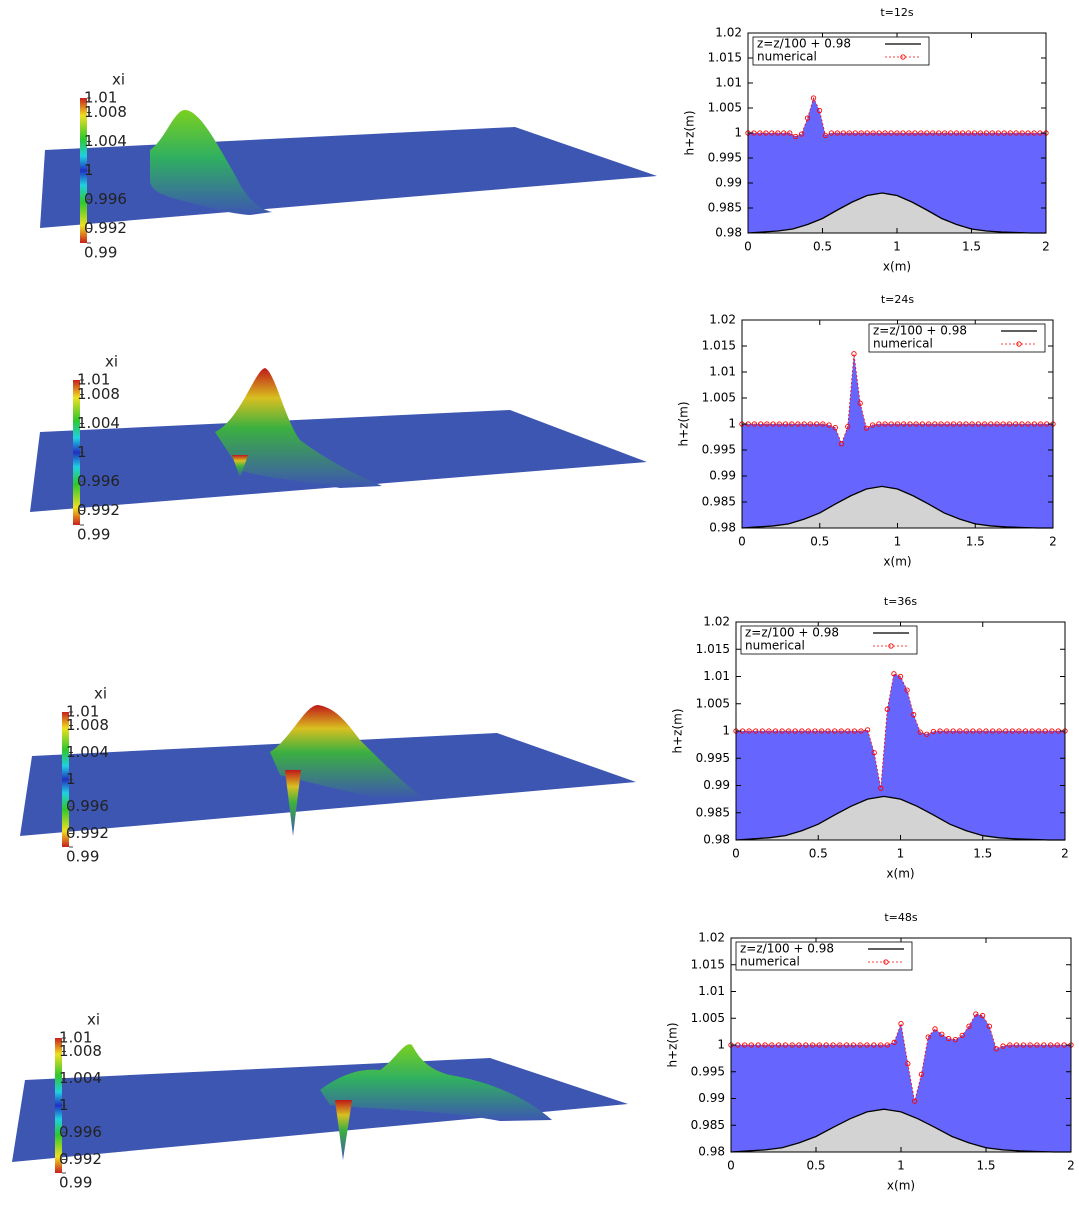  What do you see at coordinates (829, 640) in the screenshot?
I see `legend-box` at bounding box center [829, 640].